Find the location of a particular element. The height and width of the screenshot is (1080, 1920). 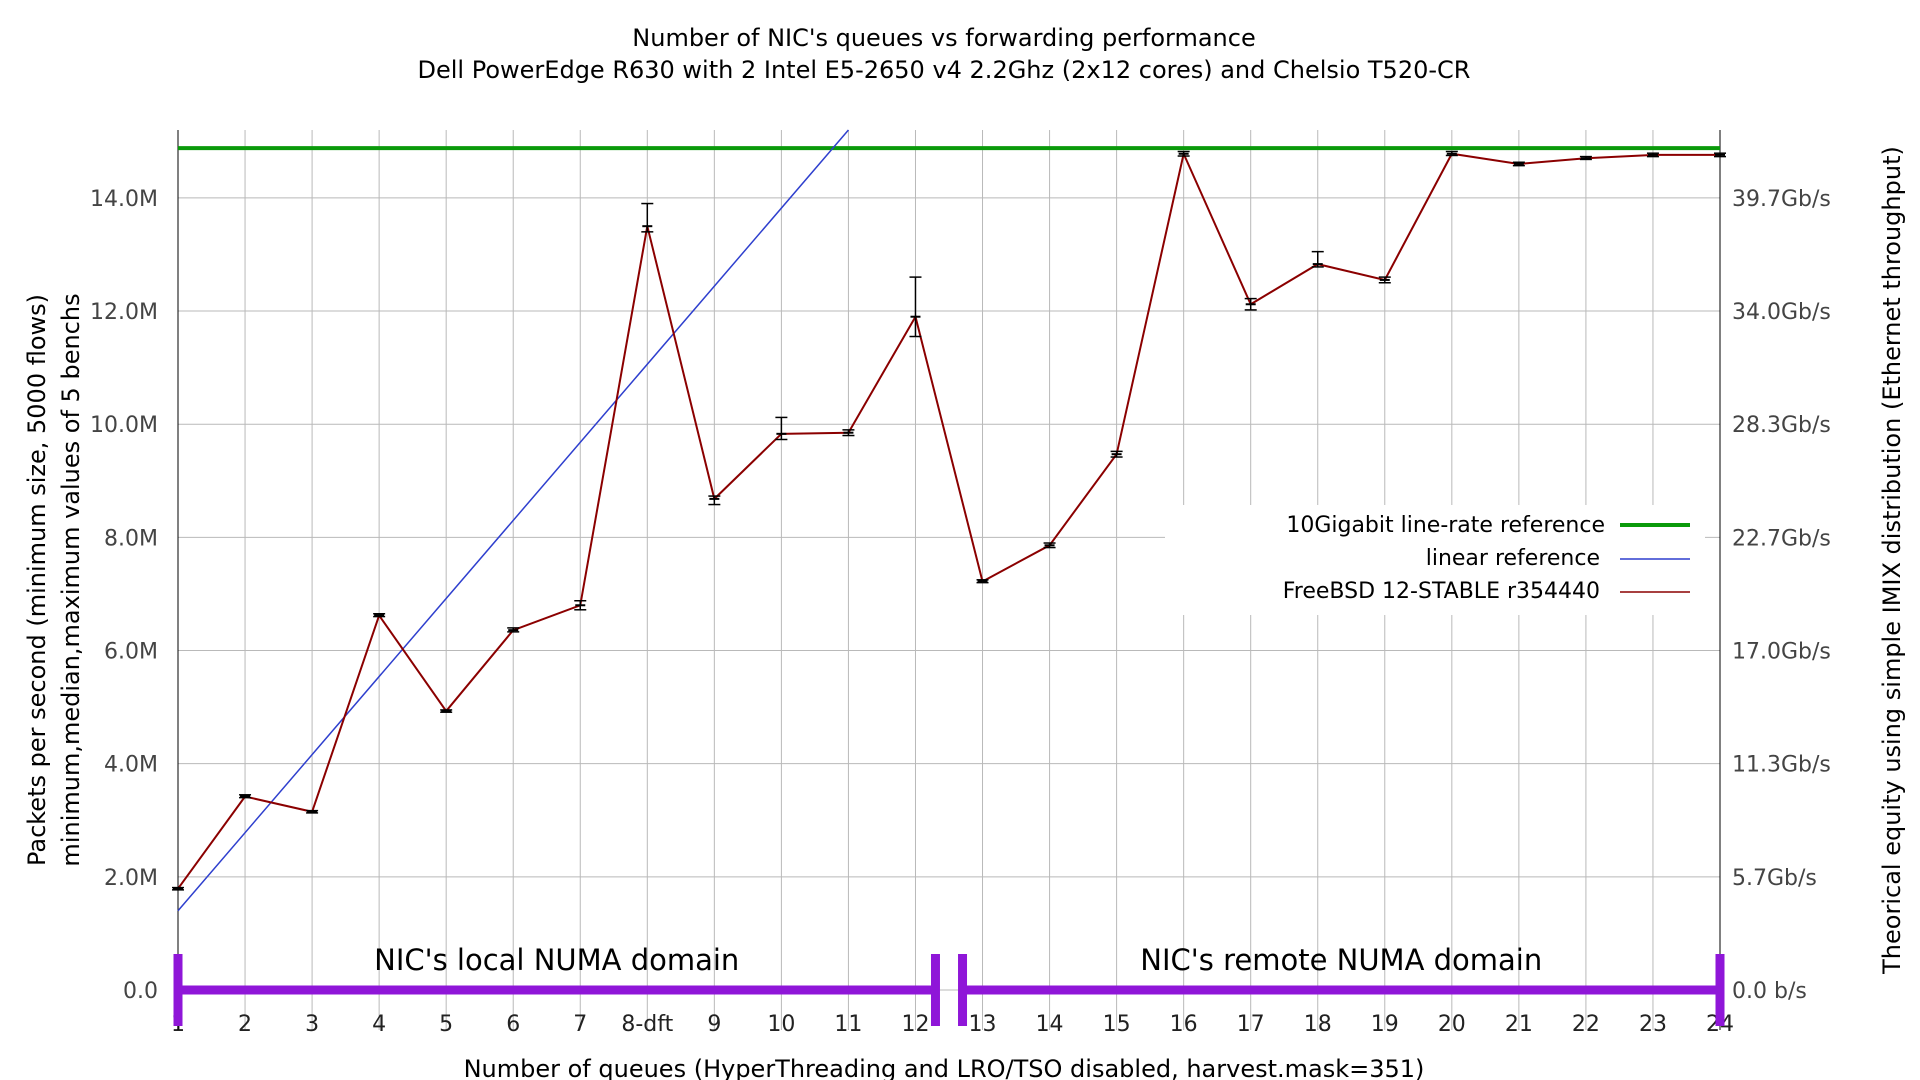

y-tick-label: 6.0M is located at coordinates (131, 652).